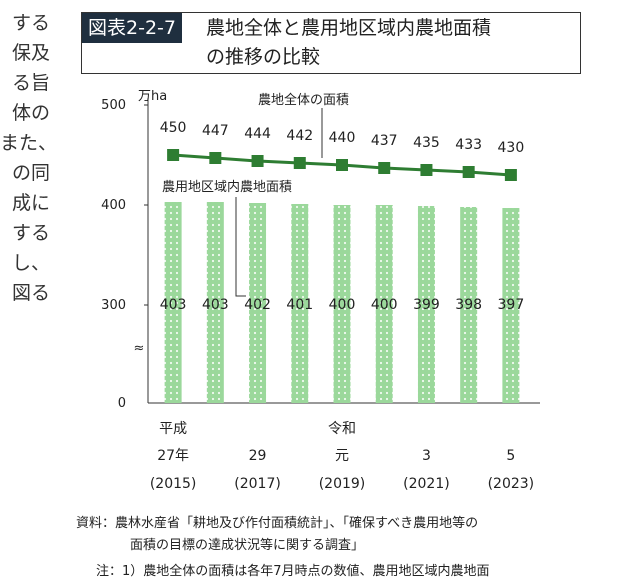 Image resolution: width=637 pixels, height=581 pixels. I want to click on axis-break-icon: ≈, so click(139, 348).